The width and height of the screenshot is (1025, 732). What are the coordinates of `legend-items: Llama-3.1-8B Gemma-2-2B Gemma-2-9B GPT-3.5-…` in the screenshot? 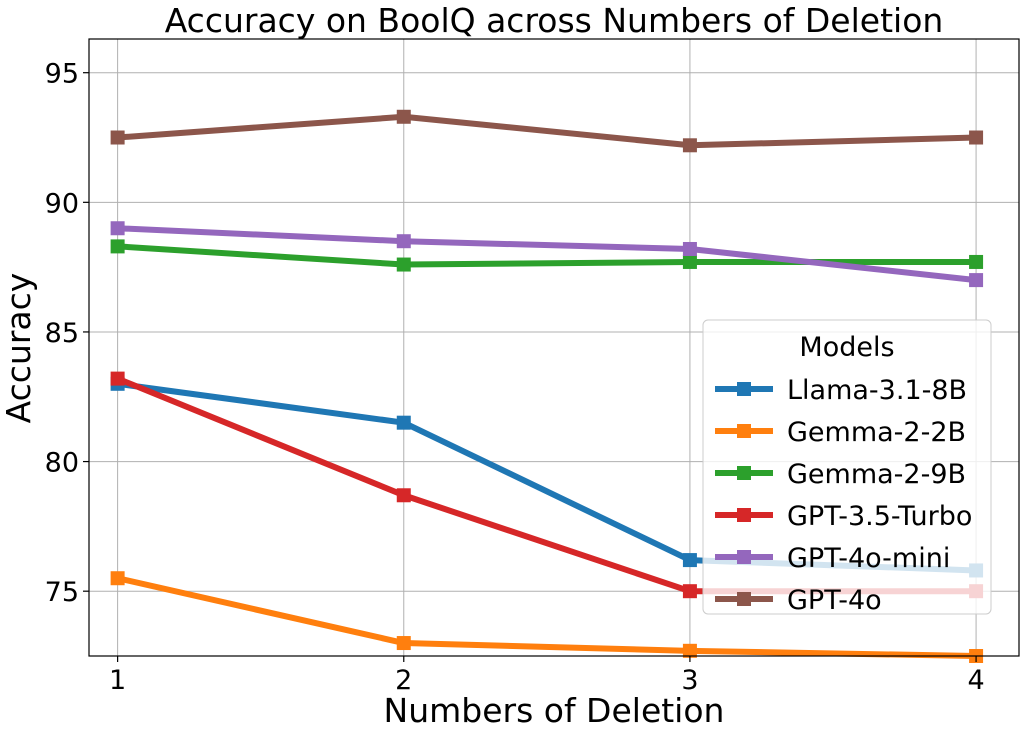 It's located at (843, 495).